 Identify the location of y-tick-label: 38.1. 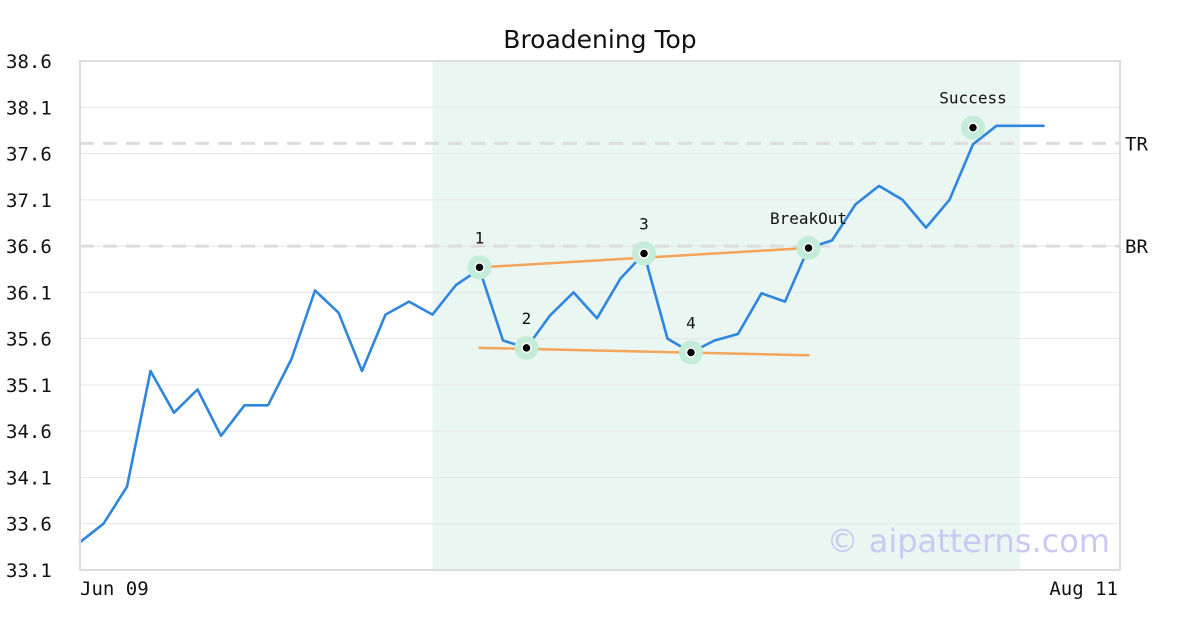
(29, 108).